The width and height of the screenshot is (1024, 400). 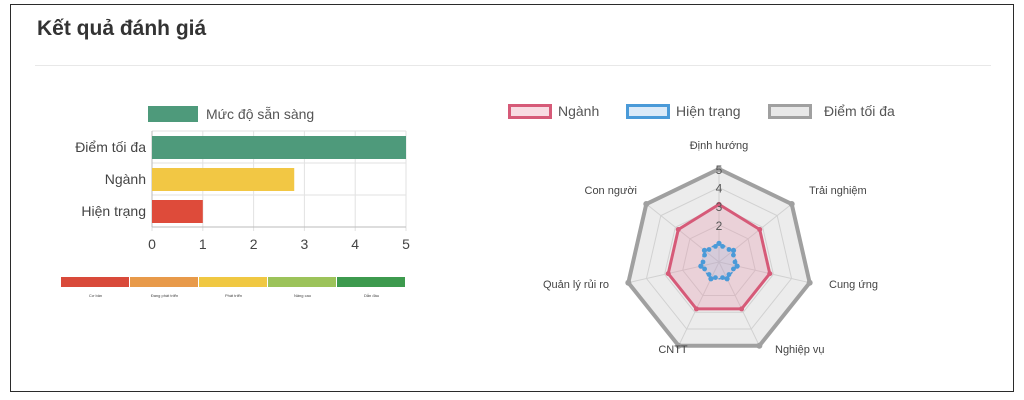 What do you see at coordinates (173, 114) in the screenshot?
I see `bar-legend-swatch` at bounding box center [173, 114].